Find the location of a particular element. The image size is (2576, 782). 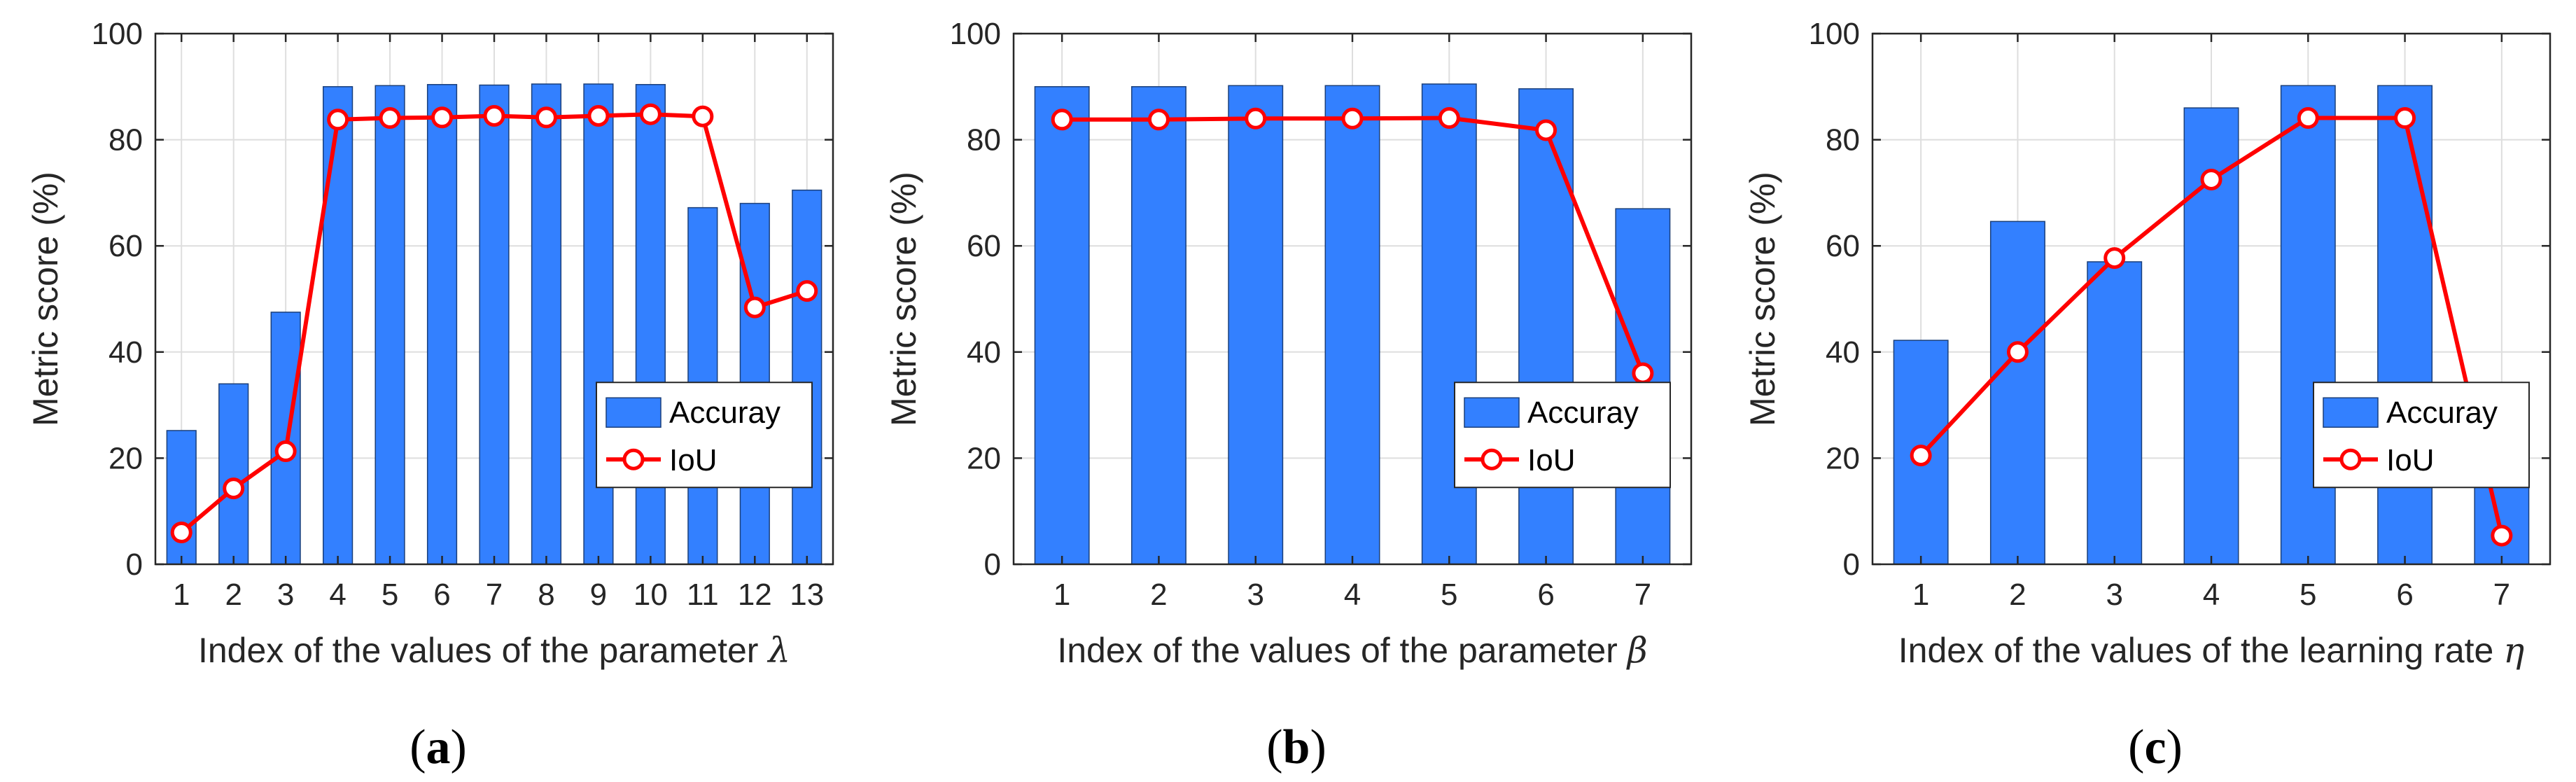

x-tick-label: 11 is located at coordinates (703, 595).